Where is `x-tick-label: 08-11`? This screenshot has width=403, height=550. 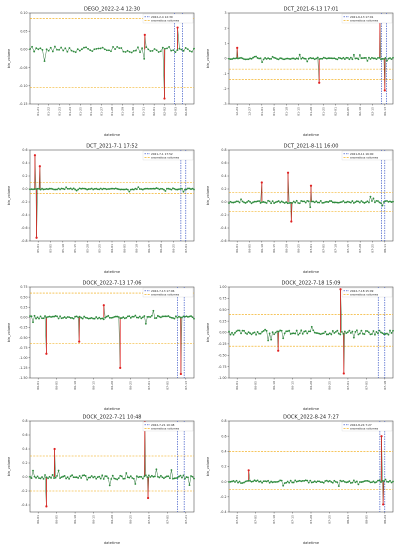
x-tick-label: 08-11 is located at coordinates (385, 248).